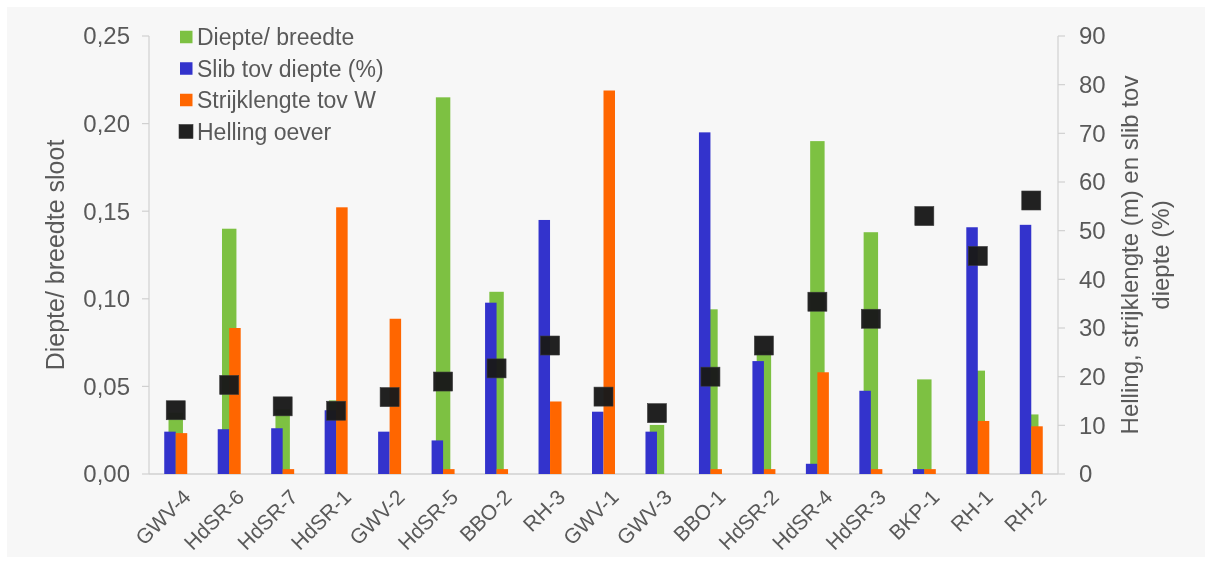 Image resolution: width=1212 pixels, height=564 pixels. What do you see at coordinates (1092, 377) in the screenshot?
I see `y2-tick-label: 20` at bounding box center [1092, 377].